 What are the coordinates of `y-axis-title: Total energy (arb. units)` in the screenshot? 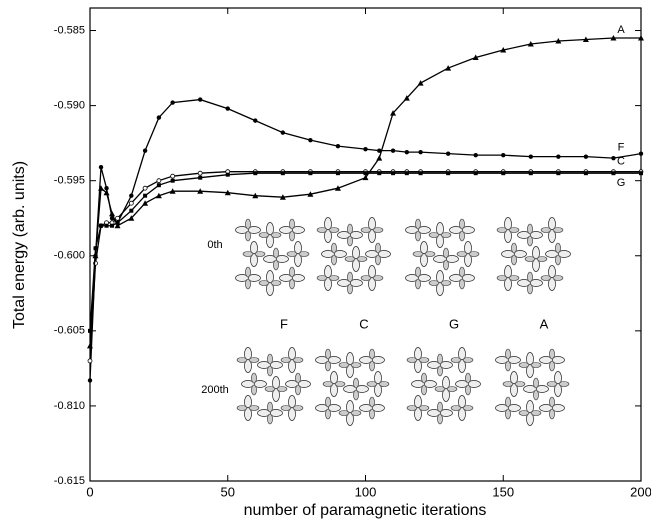 It's located at (19, 245).